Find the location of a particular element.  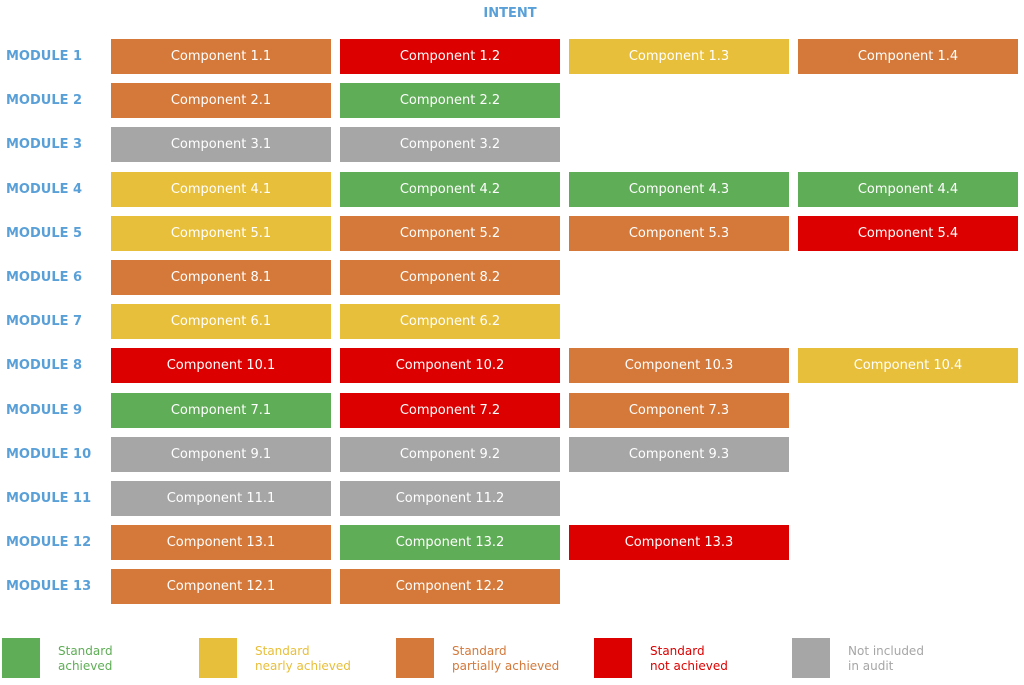

component-cell: Component 7.1 is located at coordinates (221, 410).